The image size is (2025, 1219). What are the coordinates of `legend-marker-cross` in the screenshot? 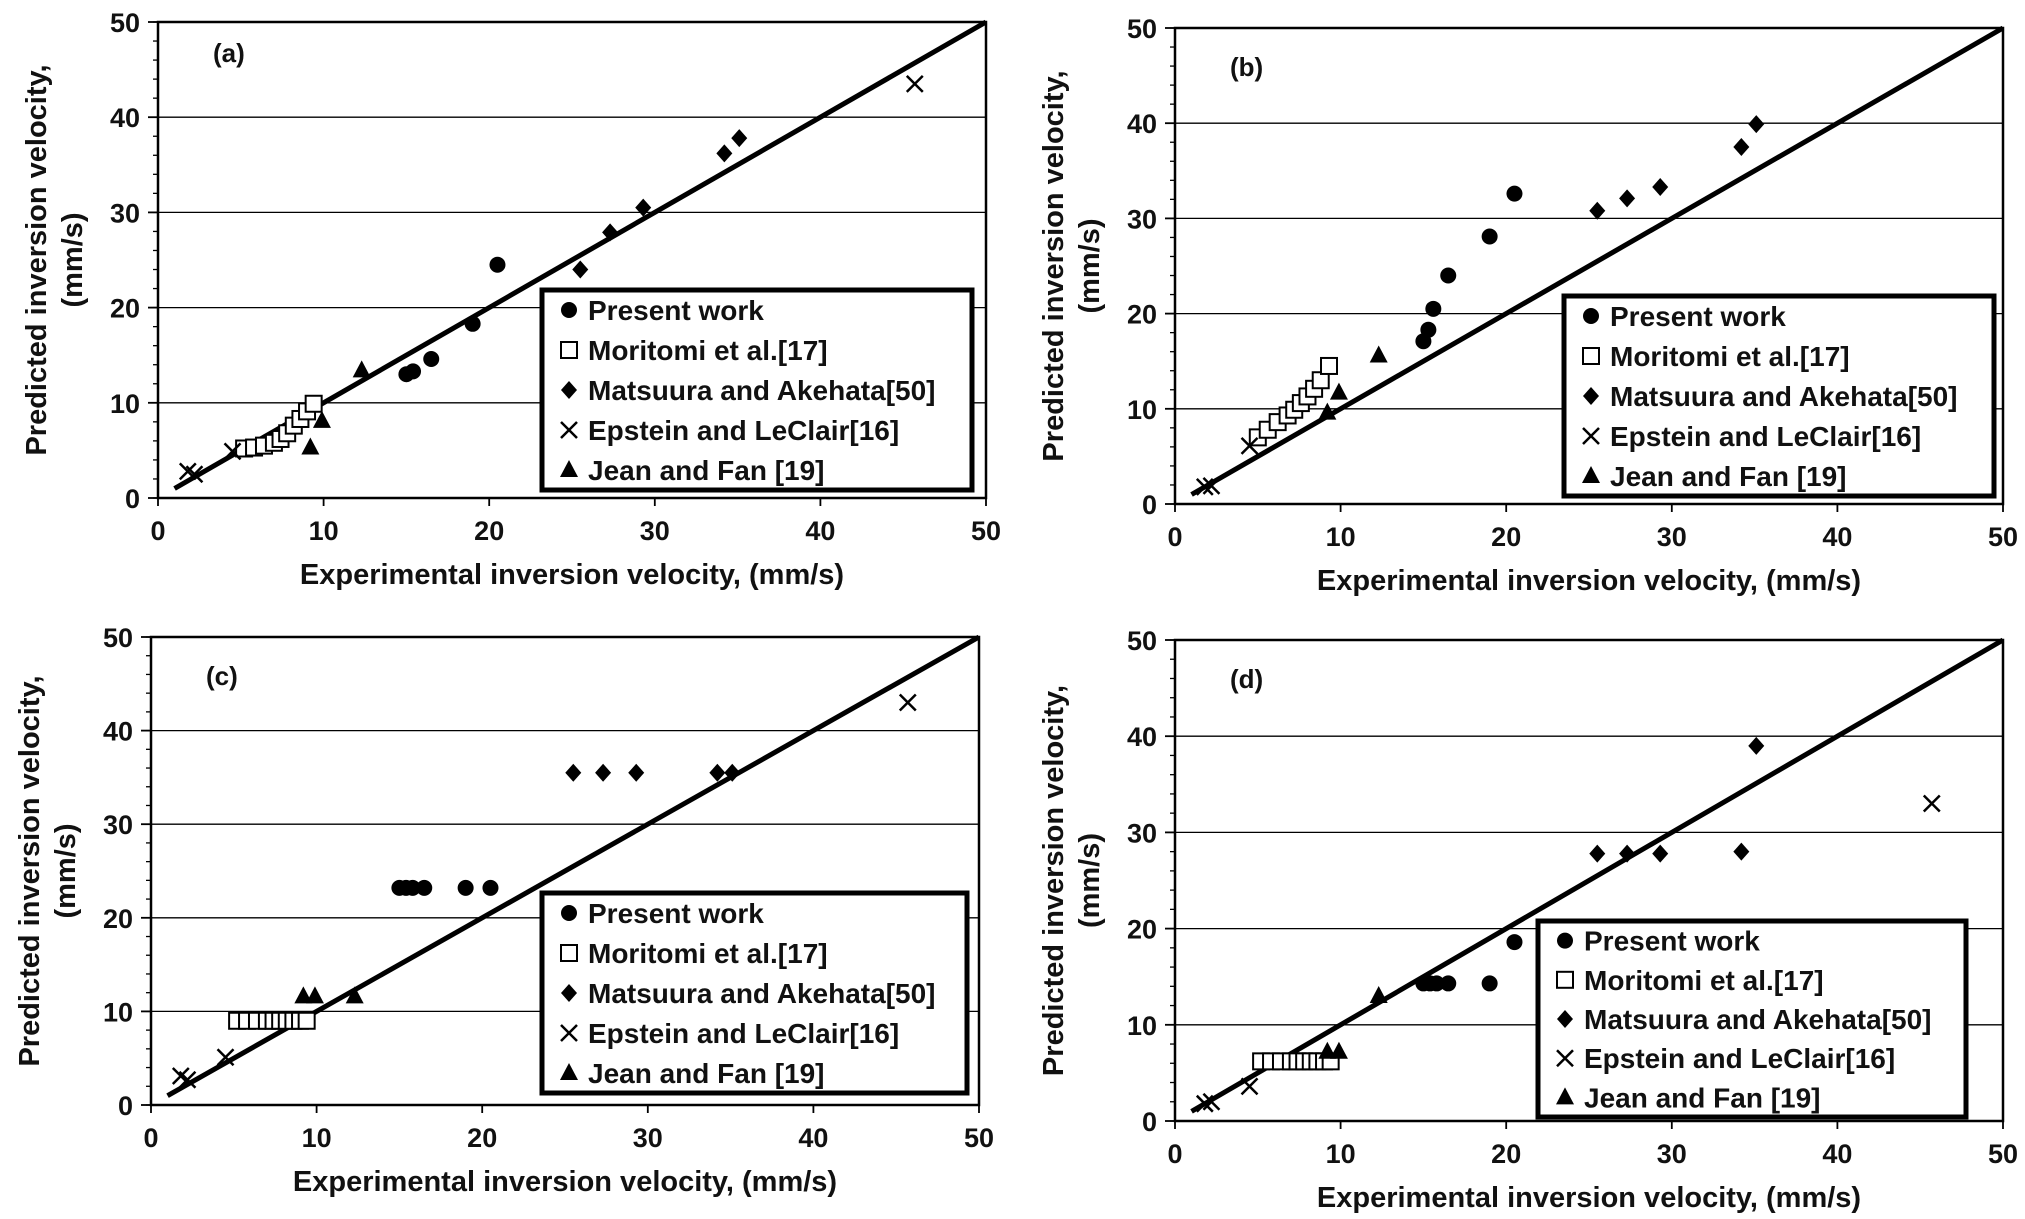 It's located at (1591, 436).